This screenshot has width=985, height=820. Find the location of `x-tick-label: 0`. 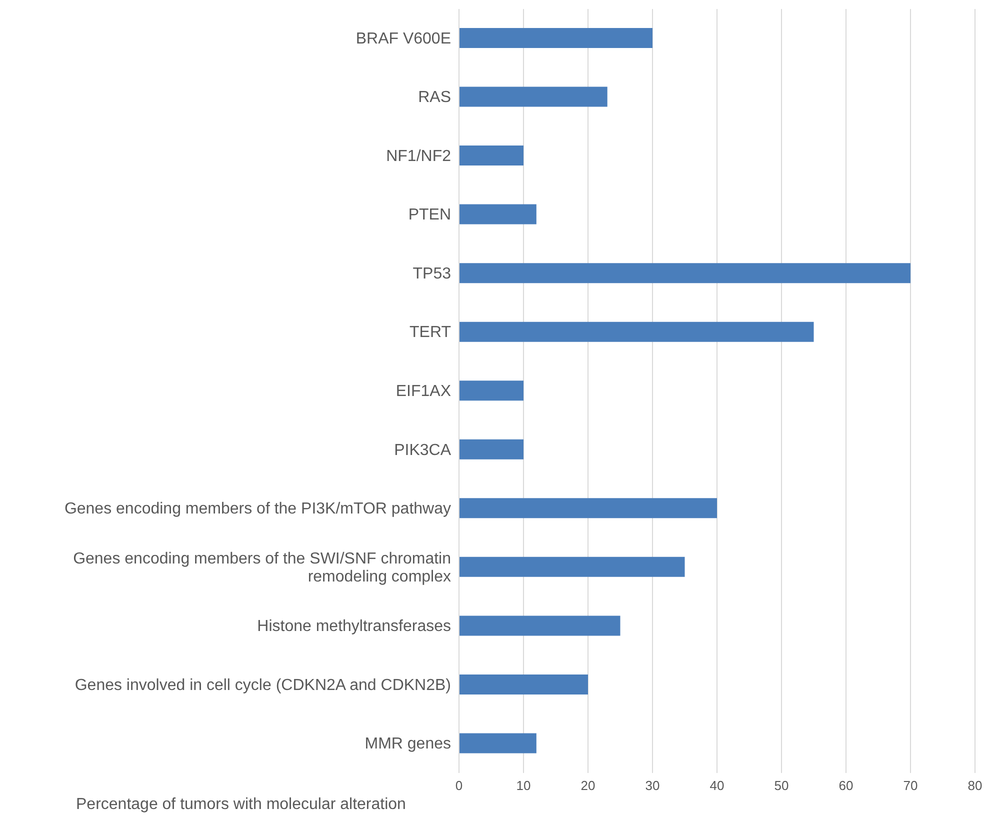

x-tick-label: 0 is located at coordinates (459, 786).